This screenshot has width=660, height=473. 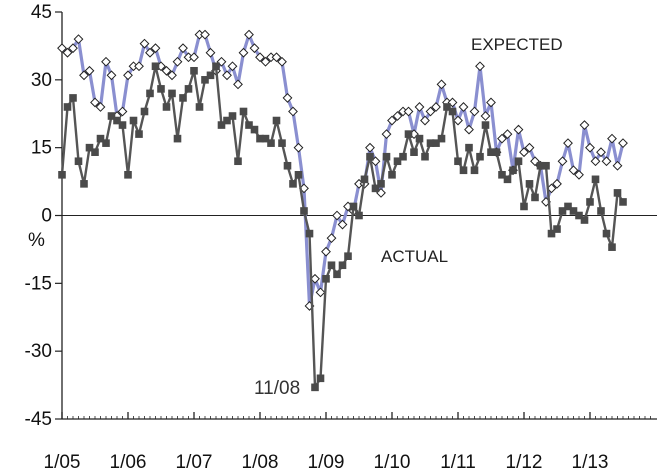 What do you see at coordinates (41, 148) in the screenshot?
I see `y-tick-label: 15` at bounding box center [41, 148].